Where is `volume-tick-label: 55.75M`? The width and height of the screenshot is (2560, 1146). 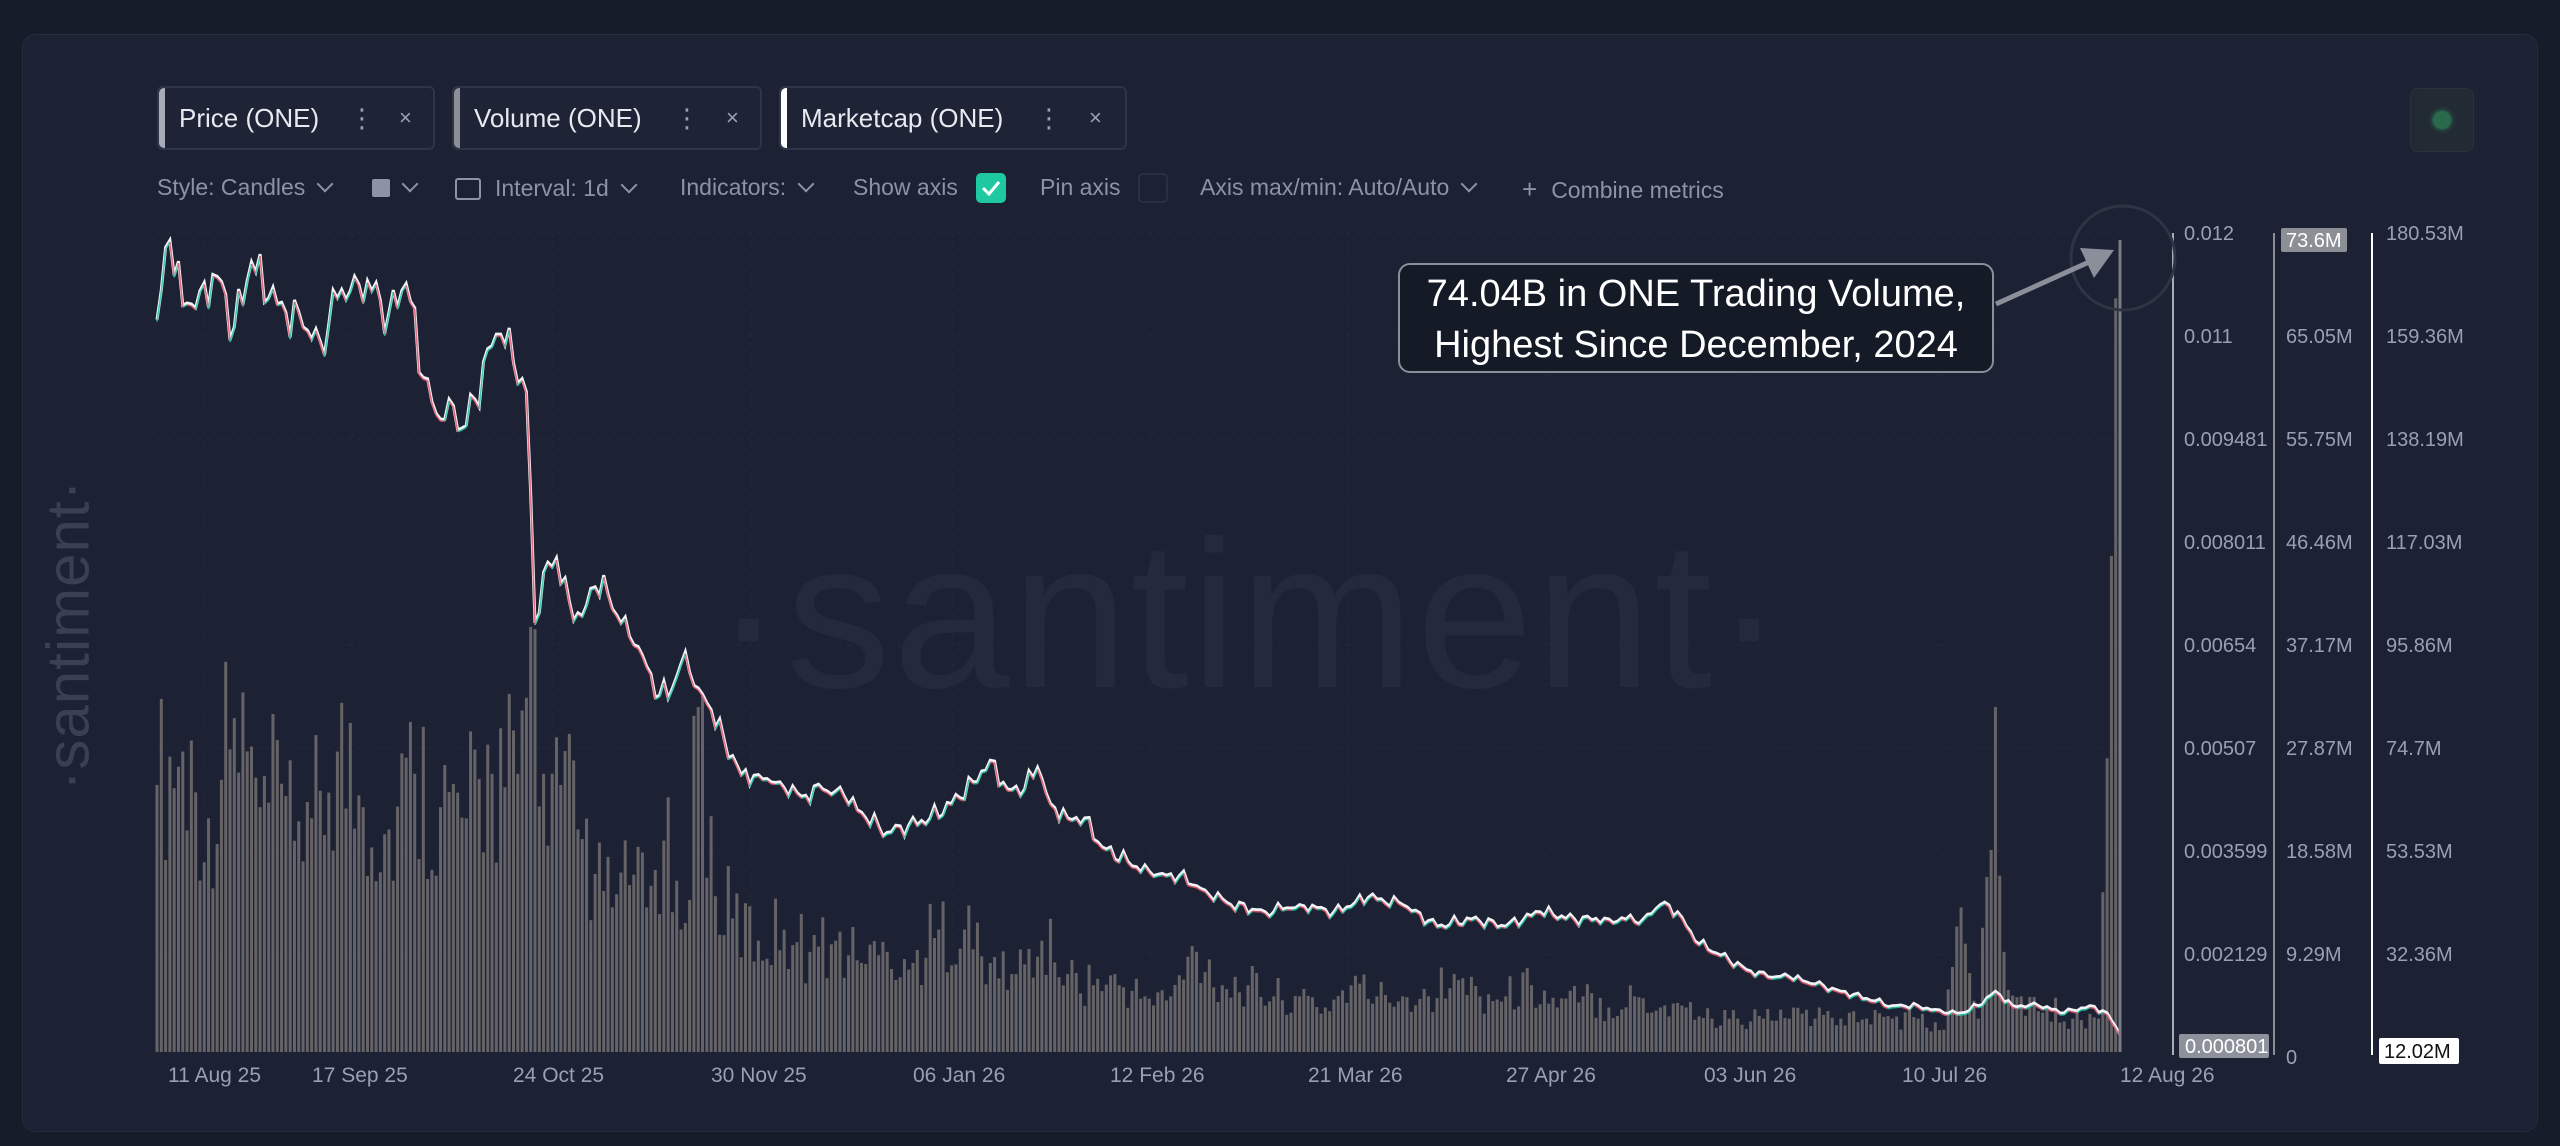 volume-tick-label: 55.75M is located at coordinates (2319, 440).